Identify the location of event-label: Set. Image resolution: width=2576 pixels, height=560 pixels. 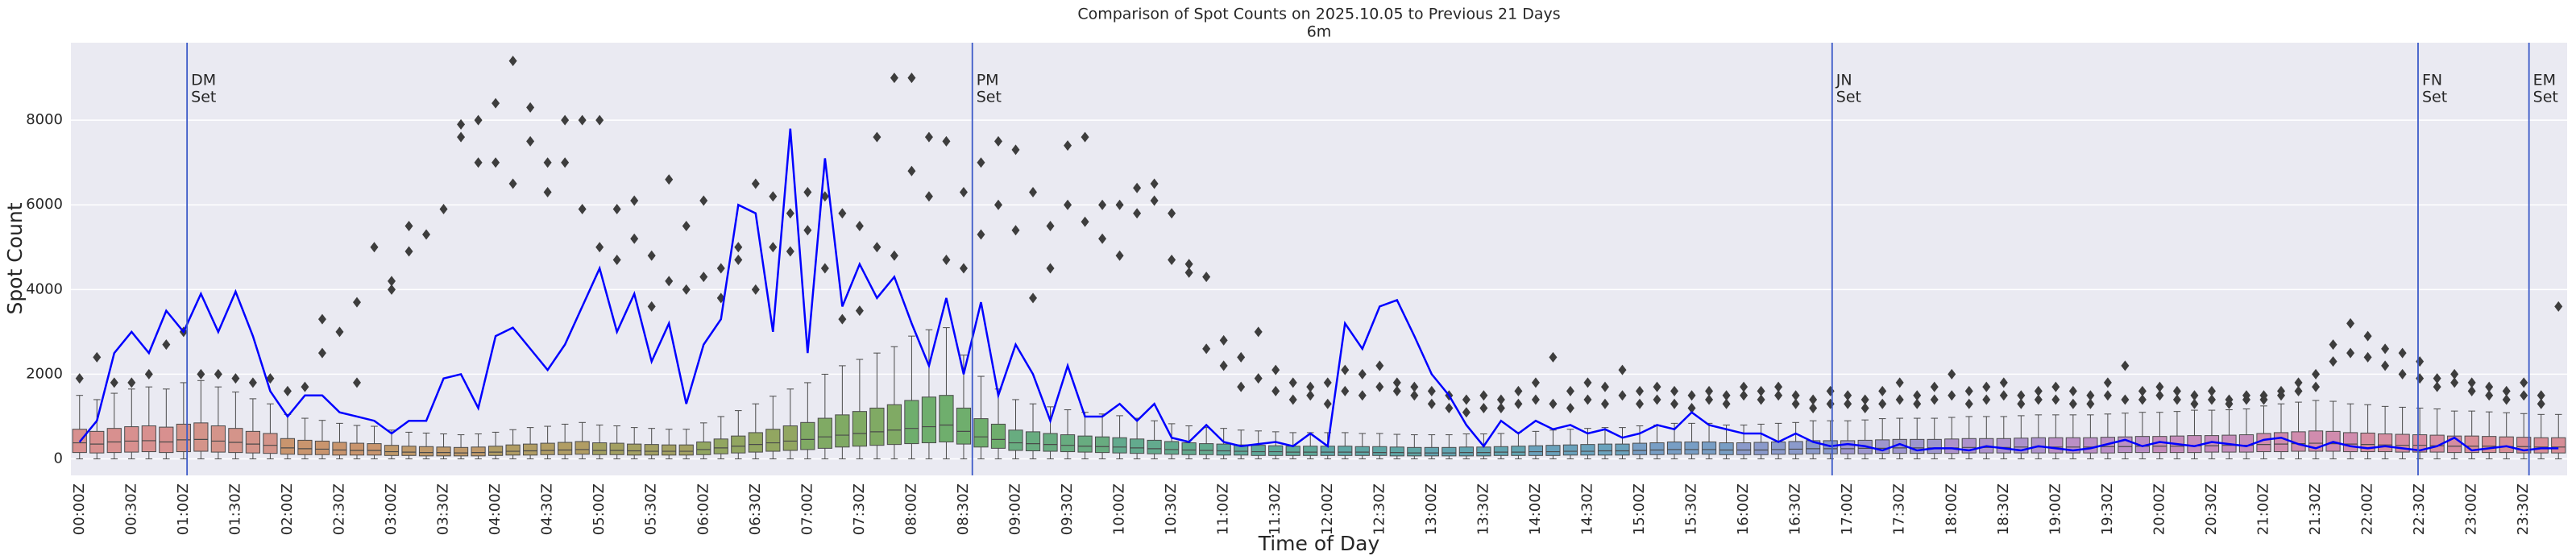
(1848, 97).